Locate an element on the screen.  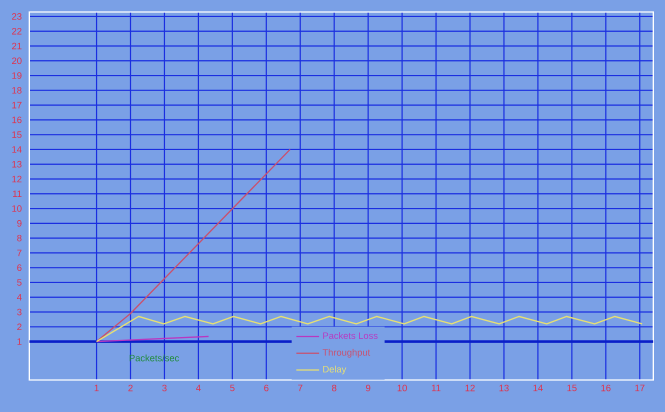
y-tick-label: 16 is located at coordinates (17, 120).